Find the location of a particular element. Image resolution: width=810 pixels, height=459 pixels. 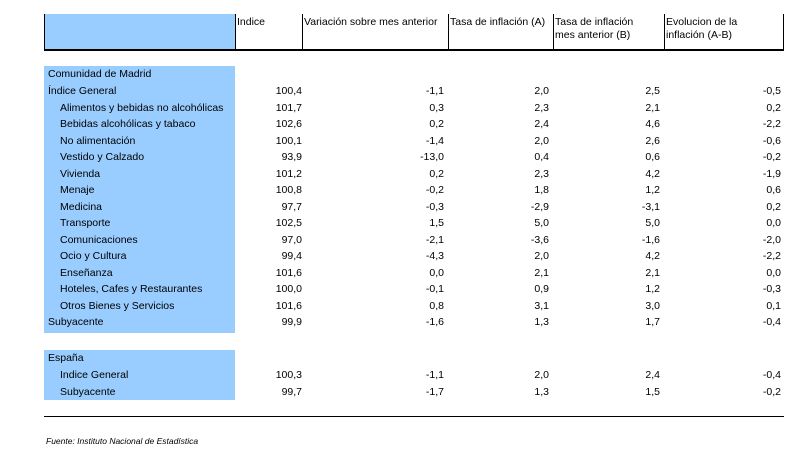

row-label: Transporte is located at coordinates (85, 223).